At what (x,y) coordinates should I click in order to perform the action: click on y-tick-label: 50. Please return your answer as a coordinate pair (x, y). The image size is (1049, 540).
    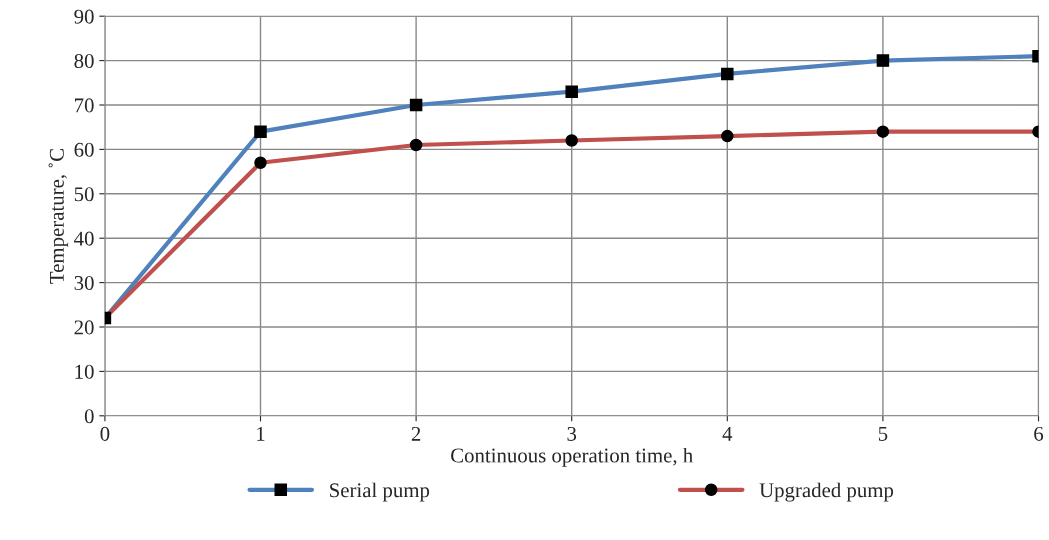
    Looking at the image, I should click on (84, 194).